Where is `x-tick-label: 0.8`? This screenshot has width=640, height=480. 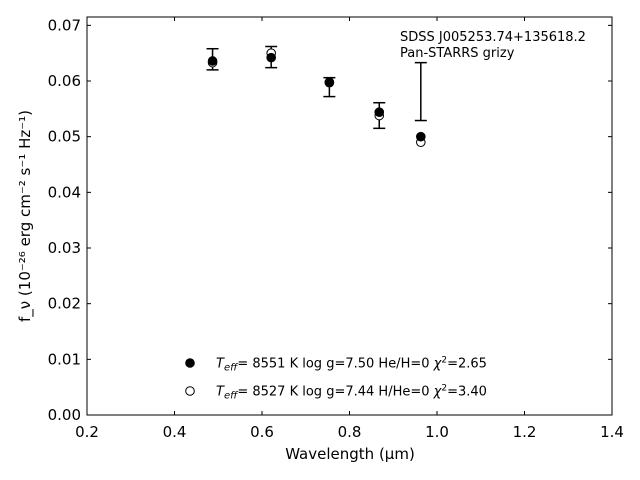
x-tick-label: 0.8 is located at coordinates (350, 432).